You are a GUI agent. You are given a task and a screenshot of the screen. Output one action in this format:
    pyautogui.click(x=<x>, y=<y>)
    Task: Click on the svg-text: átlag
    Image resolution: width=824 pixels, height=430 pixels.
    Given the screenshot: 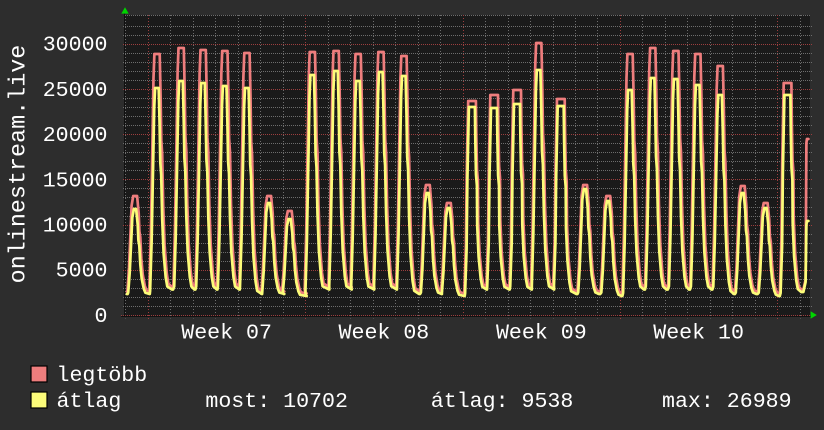 What is the action you would take?
    pyautogui.click(x=89, y=402)
    